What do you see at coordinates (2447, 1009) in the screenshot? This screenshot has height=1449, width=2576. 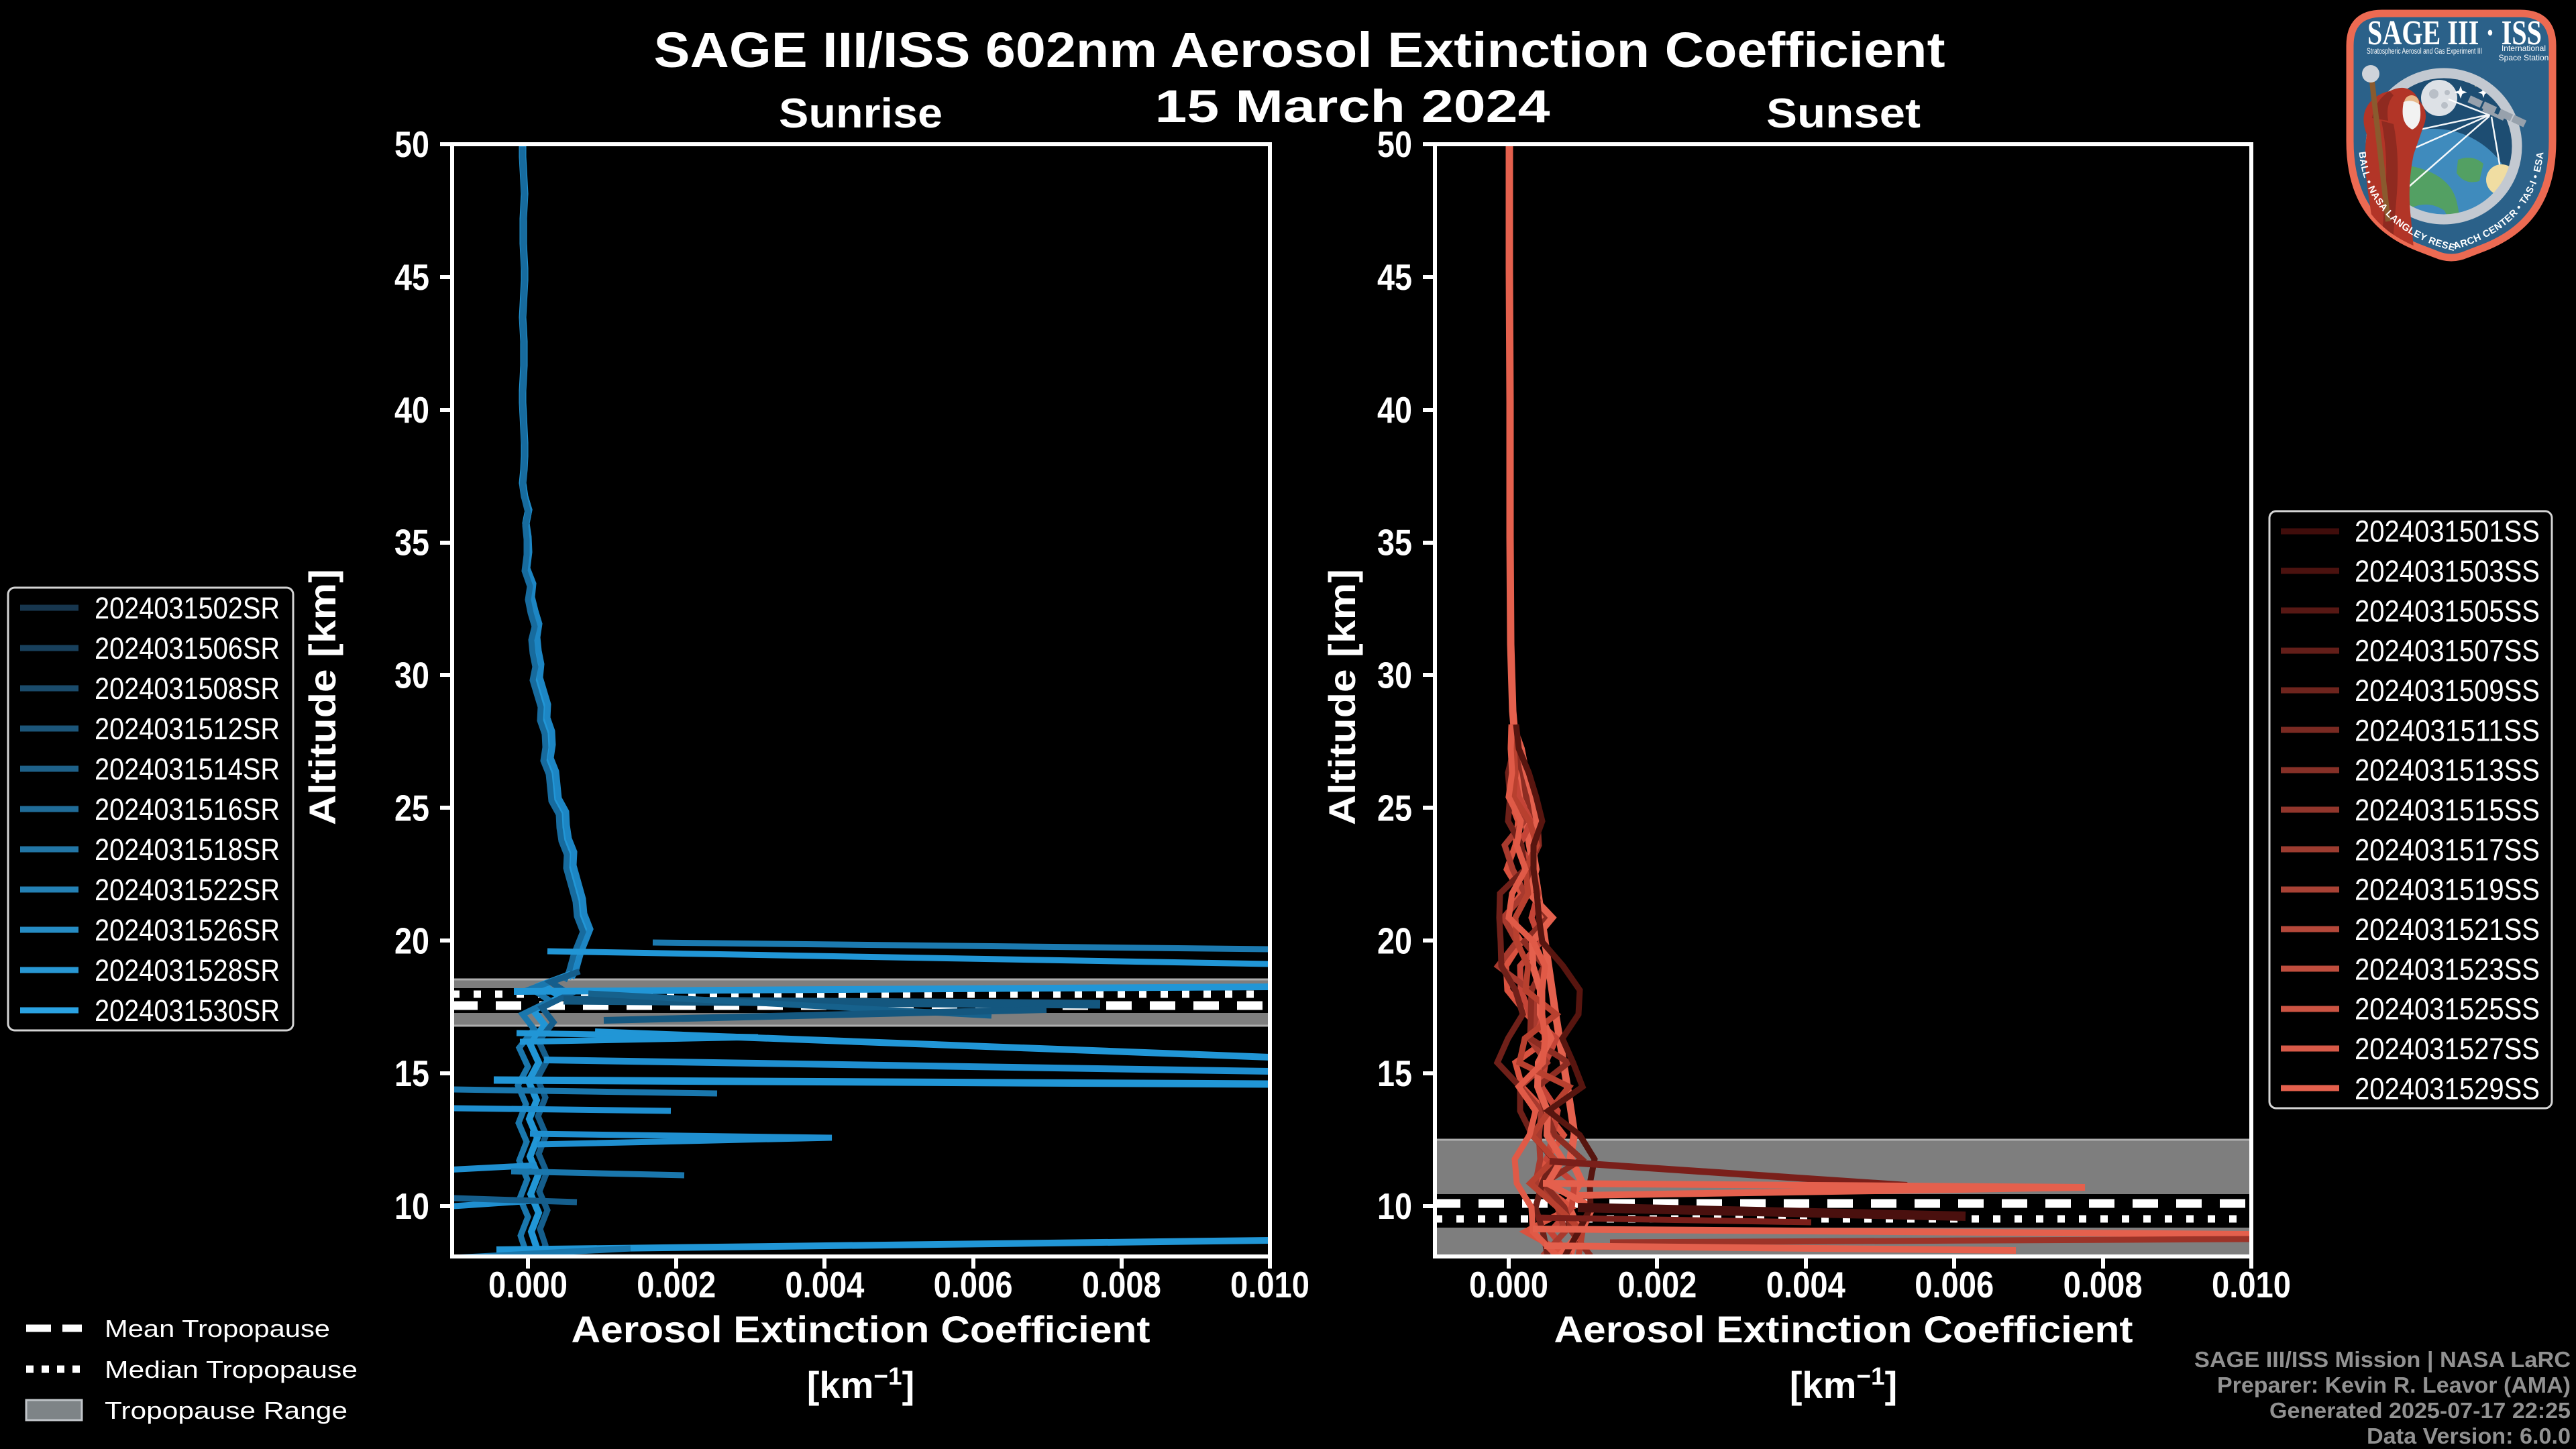 I see `svg-text: 2024031525SS` at bounding box center [2447, 1009].